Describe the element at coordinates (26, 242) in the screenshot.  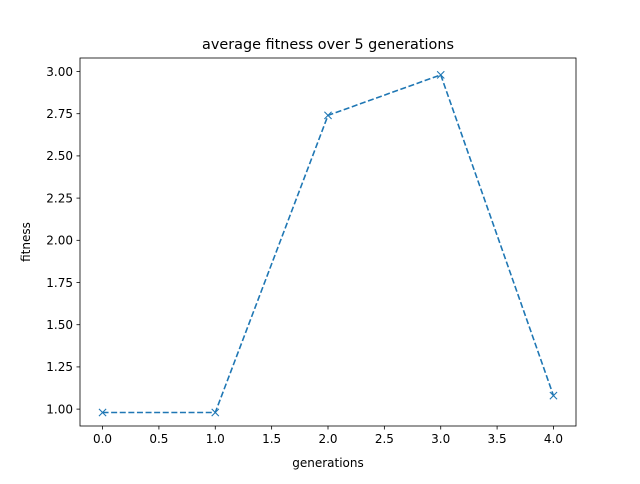
I see `y-axis-label: fitness` at that location.